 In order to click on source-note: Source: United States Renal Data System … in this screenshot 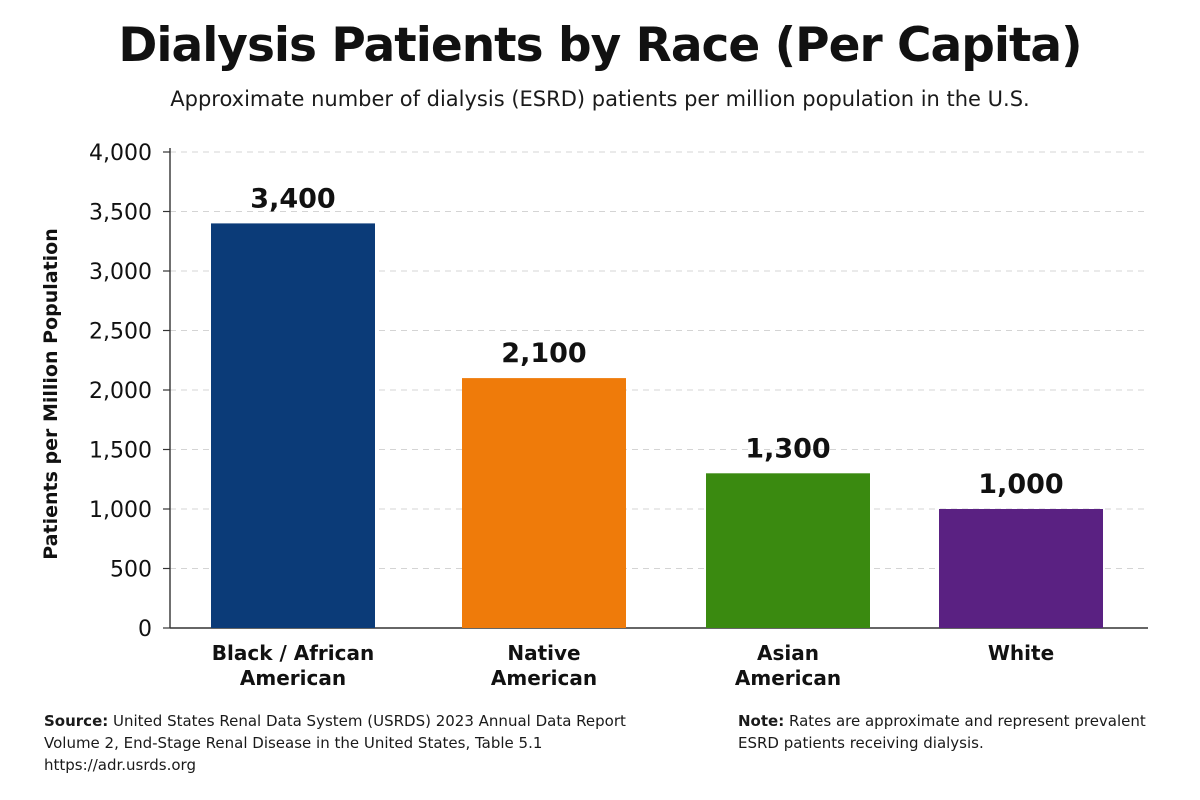, I will do `click(374, 743)`.